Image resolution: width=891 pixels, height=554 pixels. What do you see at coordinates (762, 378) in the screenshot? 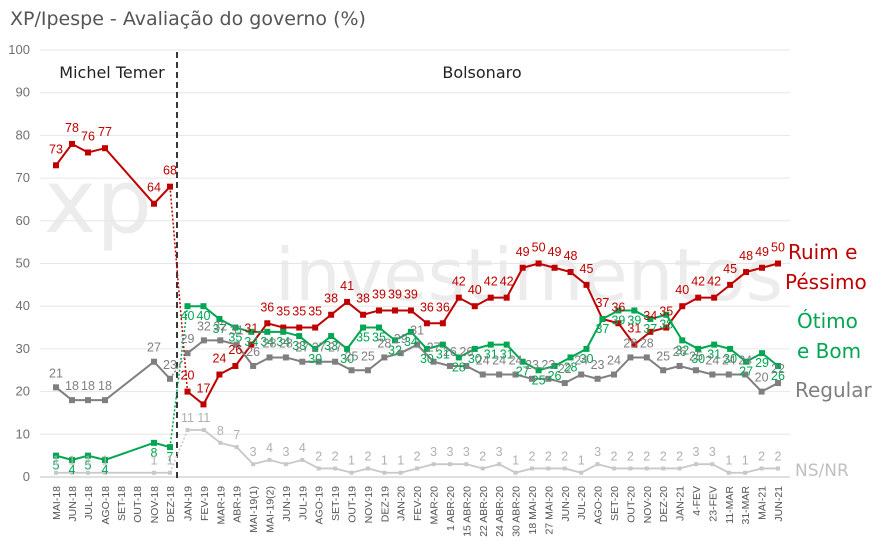
I see `data-label-regular: 20` at bounding box center [762, 378].